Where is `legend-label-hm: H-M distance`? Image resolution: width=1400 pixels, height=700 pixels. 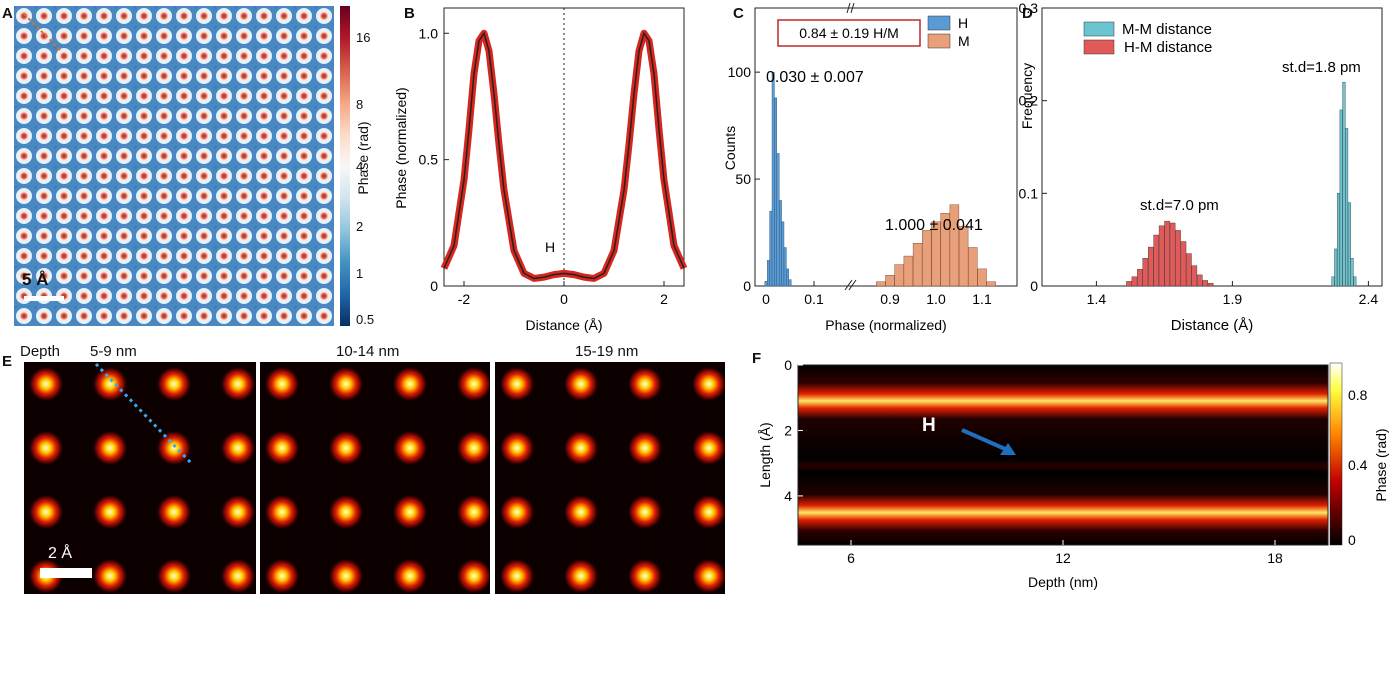
legend-label-hm: H-M distance is located at coordinates (1168, 47).